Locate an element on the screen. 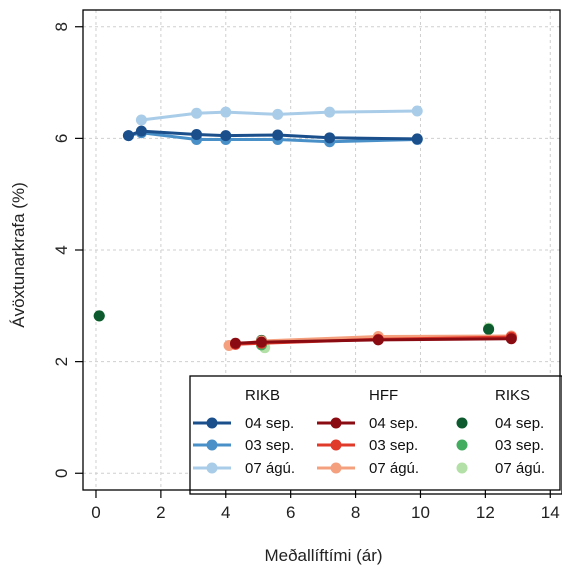 The height and width of the screenshot is (570, 562). y-axis-title: Ávöxtunarkrafa (%) is located at coordinates (18, 255).